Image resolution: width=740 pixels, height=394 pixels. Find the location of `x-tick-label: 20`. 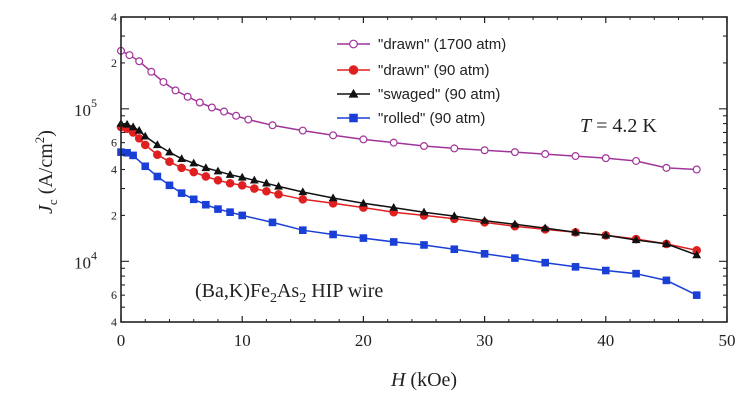

x-tick-label: 20 is located at coordinates (363, 340).